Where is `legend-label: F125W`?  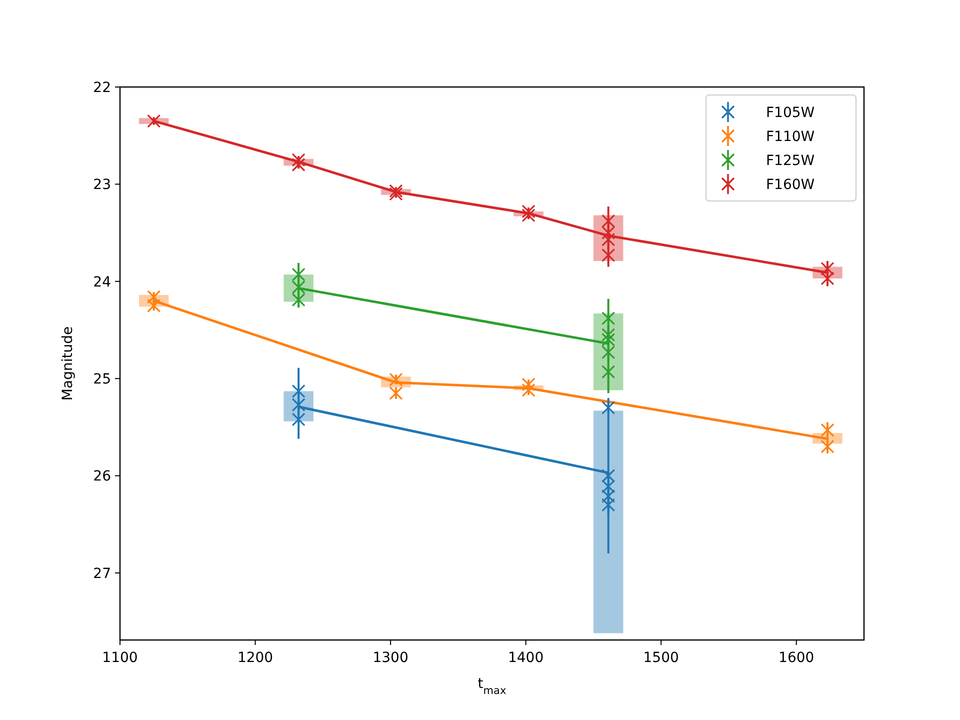 legend-label: F125W is located at coordinates (790, 160).